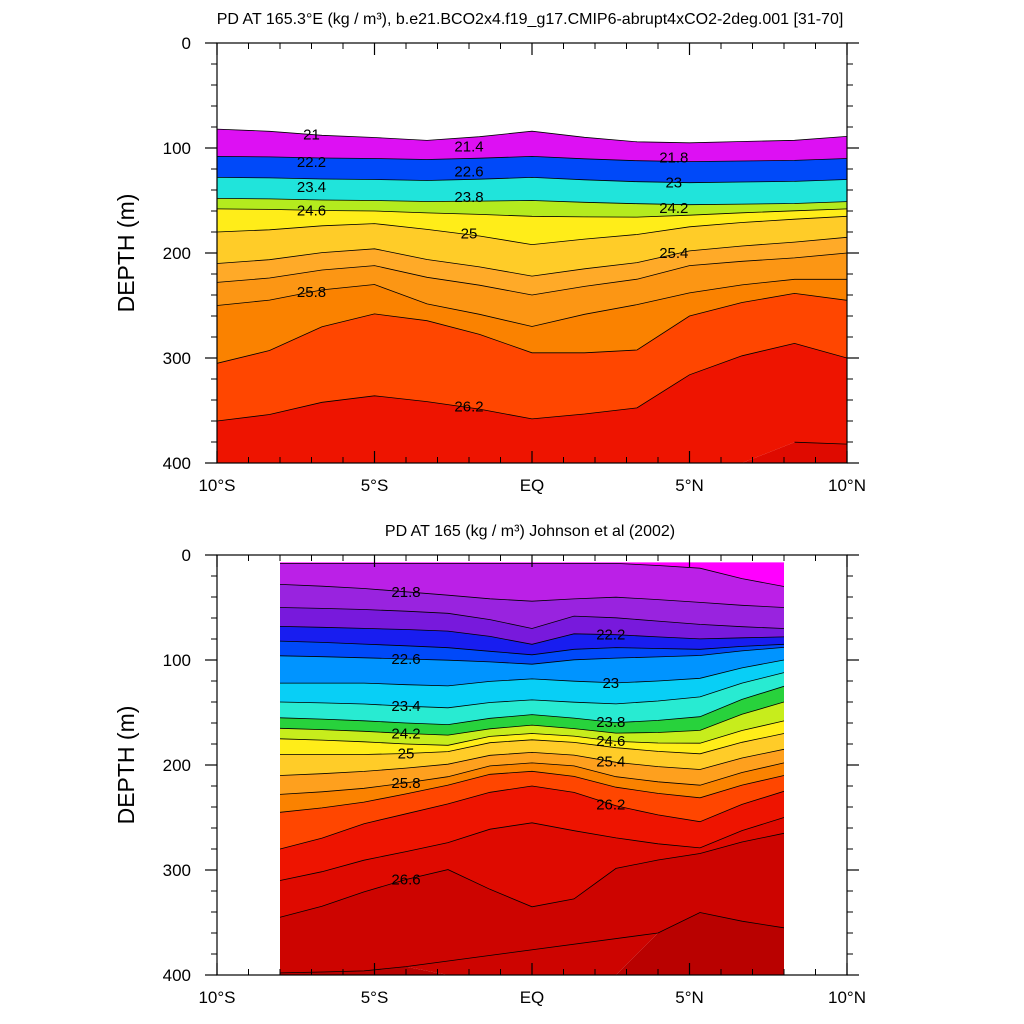 The image size is (1024, 1024). I want to click on panel-title: PD AT 165 (kg / m³) Johnson et al (2002), so click(530, 531).